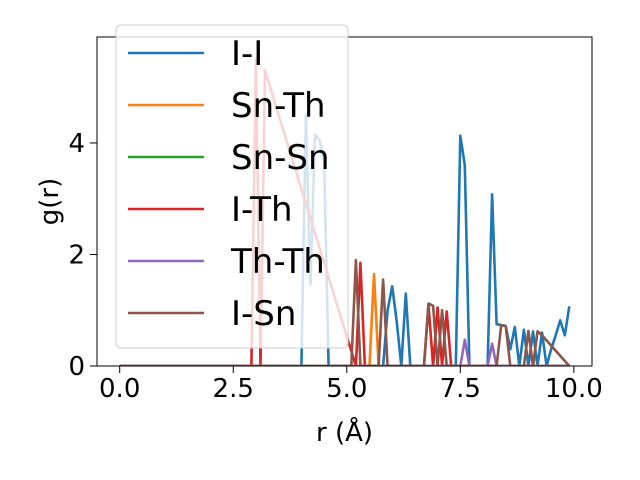  What do you see at coordinates (344, 432) in the screenshot?
I see `x-axis-label: r (Å)` at bounding box center [344, 432].